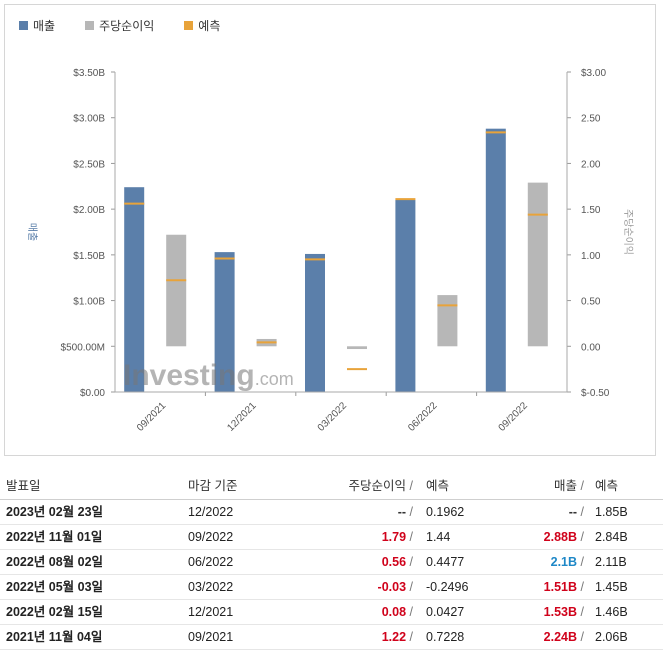 This screenshot has width=663, height=650. I want to click on period-end: 09/2021, so click(211, 637).